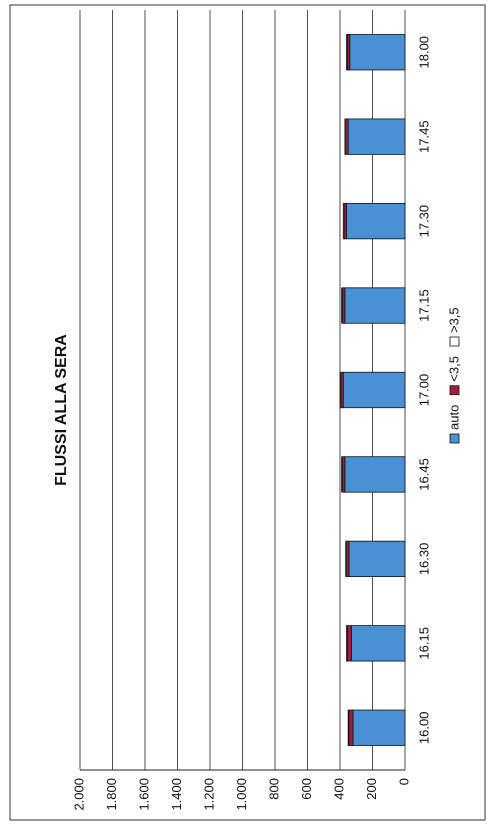  What do you see at coordinates (371, 789) in the screenshot?
I see `y-tick-label: 200` at bounding box center [371, 789].